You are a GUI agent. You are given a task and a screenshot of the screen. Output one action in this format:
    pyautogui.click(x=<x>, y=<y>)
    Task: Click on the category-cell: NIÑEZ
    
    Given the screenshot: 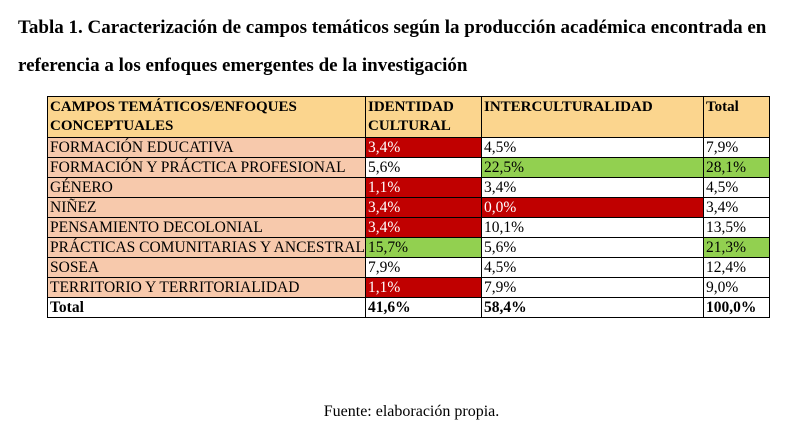 What is the action you would take?
    pyautogui.click(x=206, y=207)
    